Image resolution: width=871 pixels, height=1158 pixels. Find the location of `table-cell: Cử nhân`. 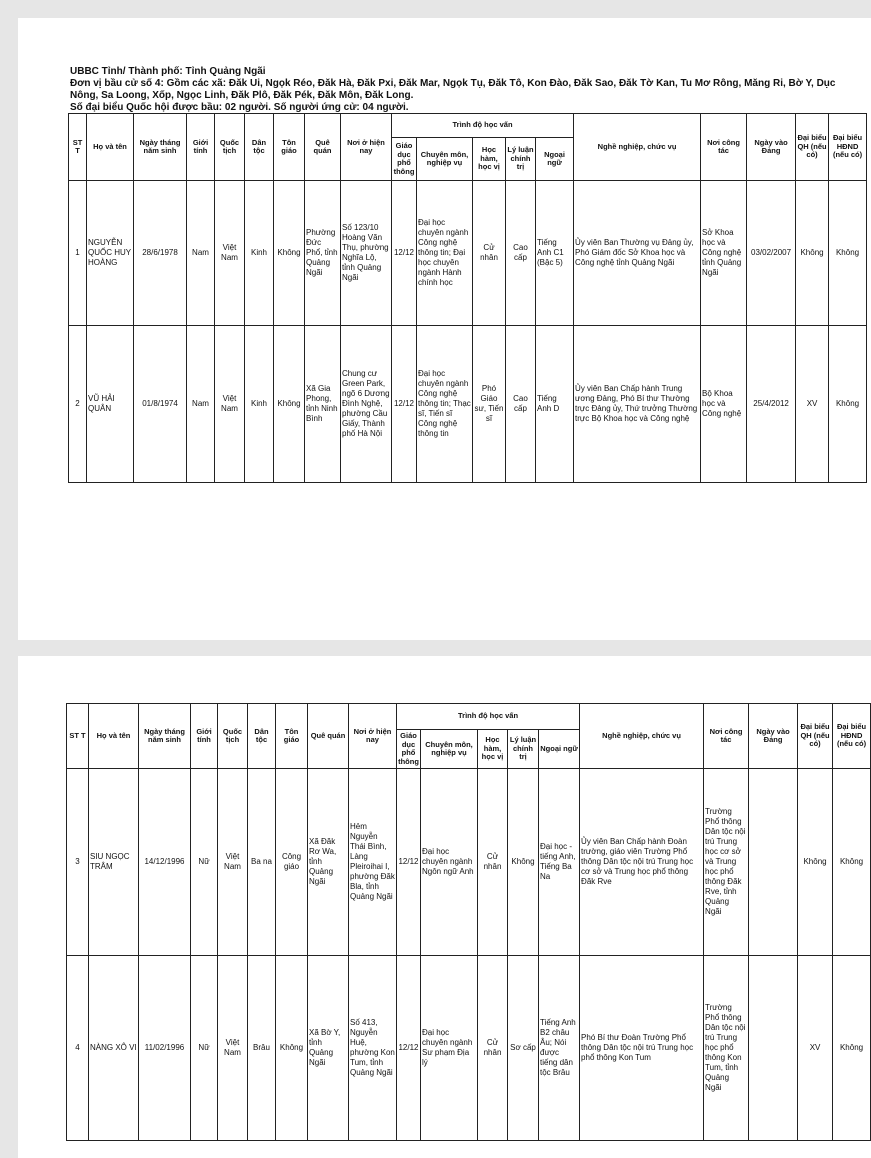

table-cell: Cử nhân is located at coordinates (492, 1048).